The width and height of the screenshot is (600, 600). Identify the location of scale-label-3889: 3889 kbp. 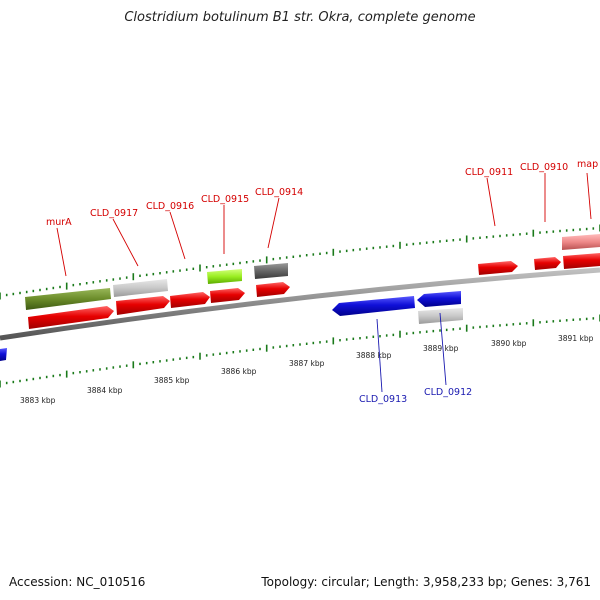
(441, 348).